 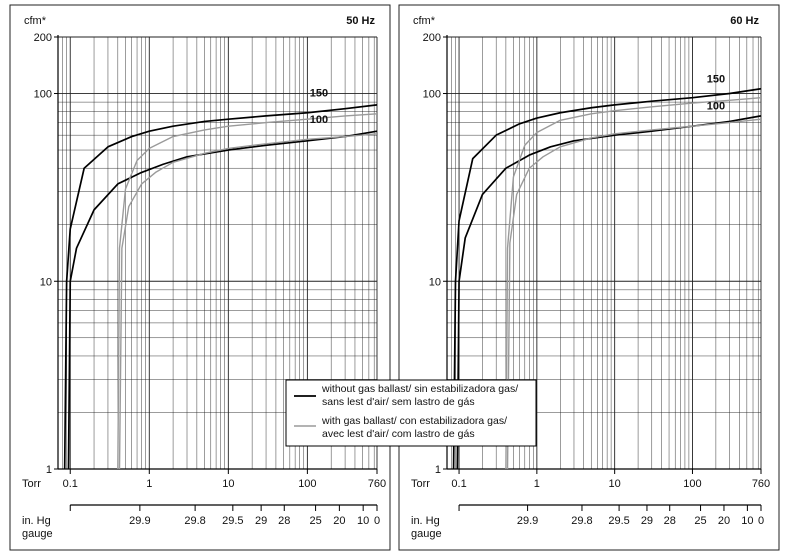 What do you see at coordinates (360, 21) in the screenshot?
I see `chart-title: 50 Hz` at bounding box center [360, 21].